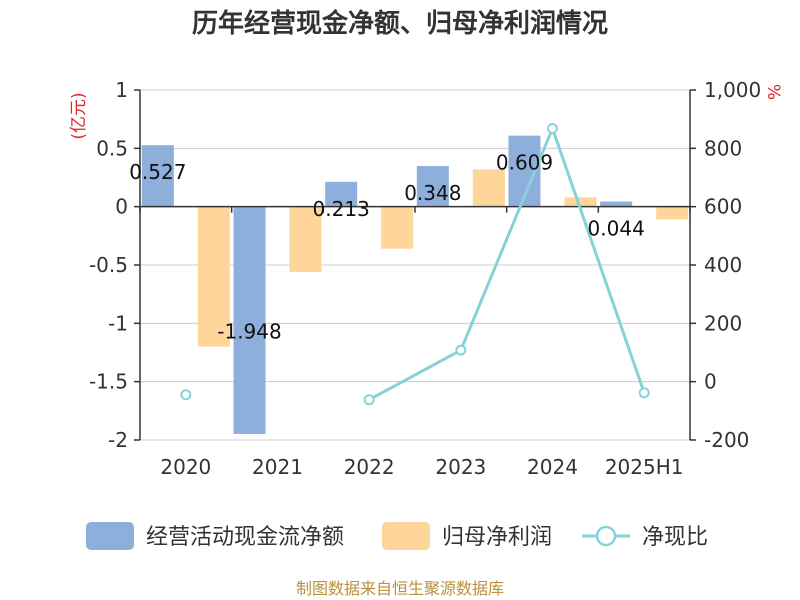  What do you see at coordinates (616, 229) in the screenshot?
I see `data-label: 0.044` at bounding box center [616, 229].